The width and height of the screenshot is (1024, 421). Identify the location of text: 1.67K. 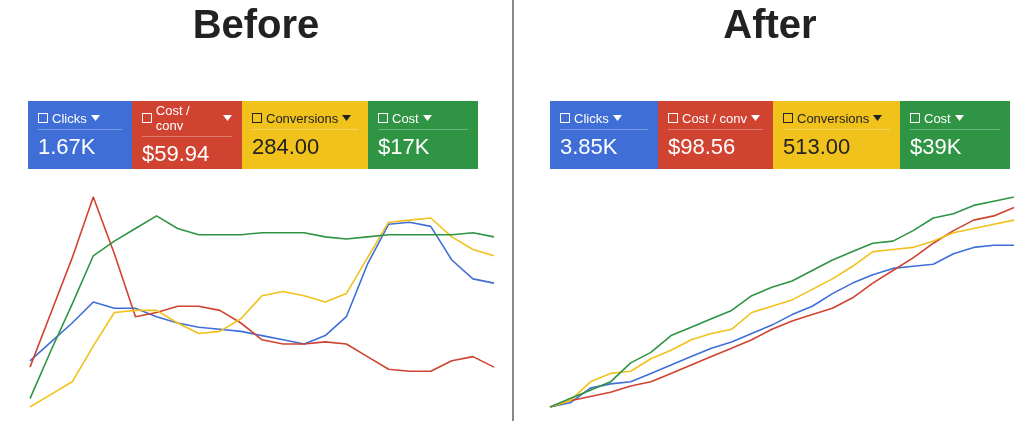
(67, 146).